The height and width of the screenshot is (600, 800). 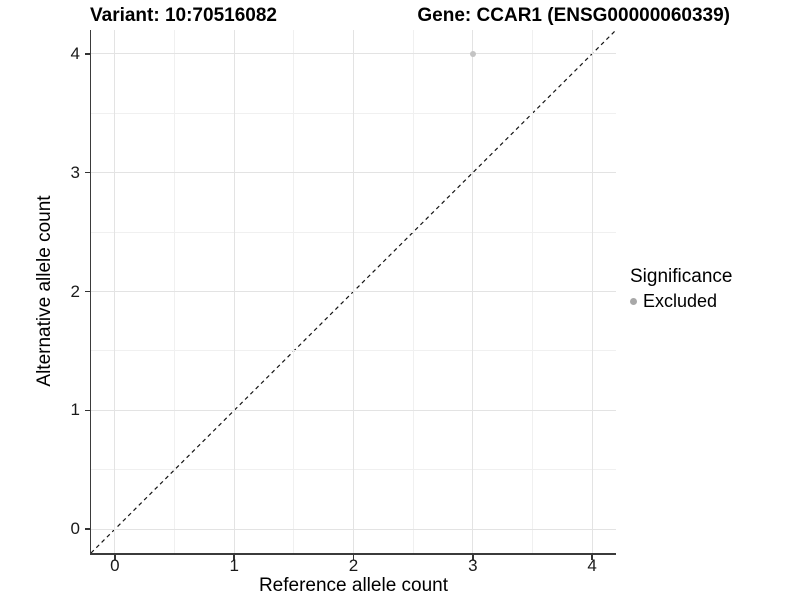 I want to click on x-tick-label: 1, so click(x=234, y=565).